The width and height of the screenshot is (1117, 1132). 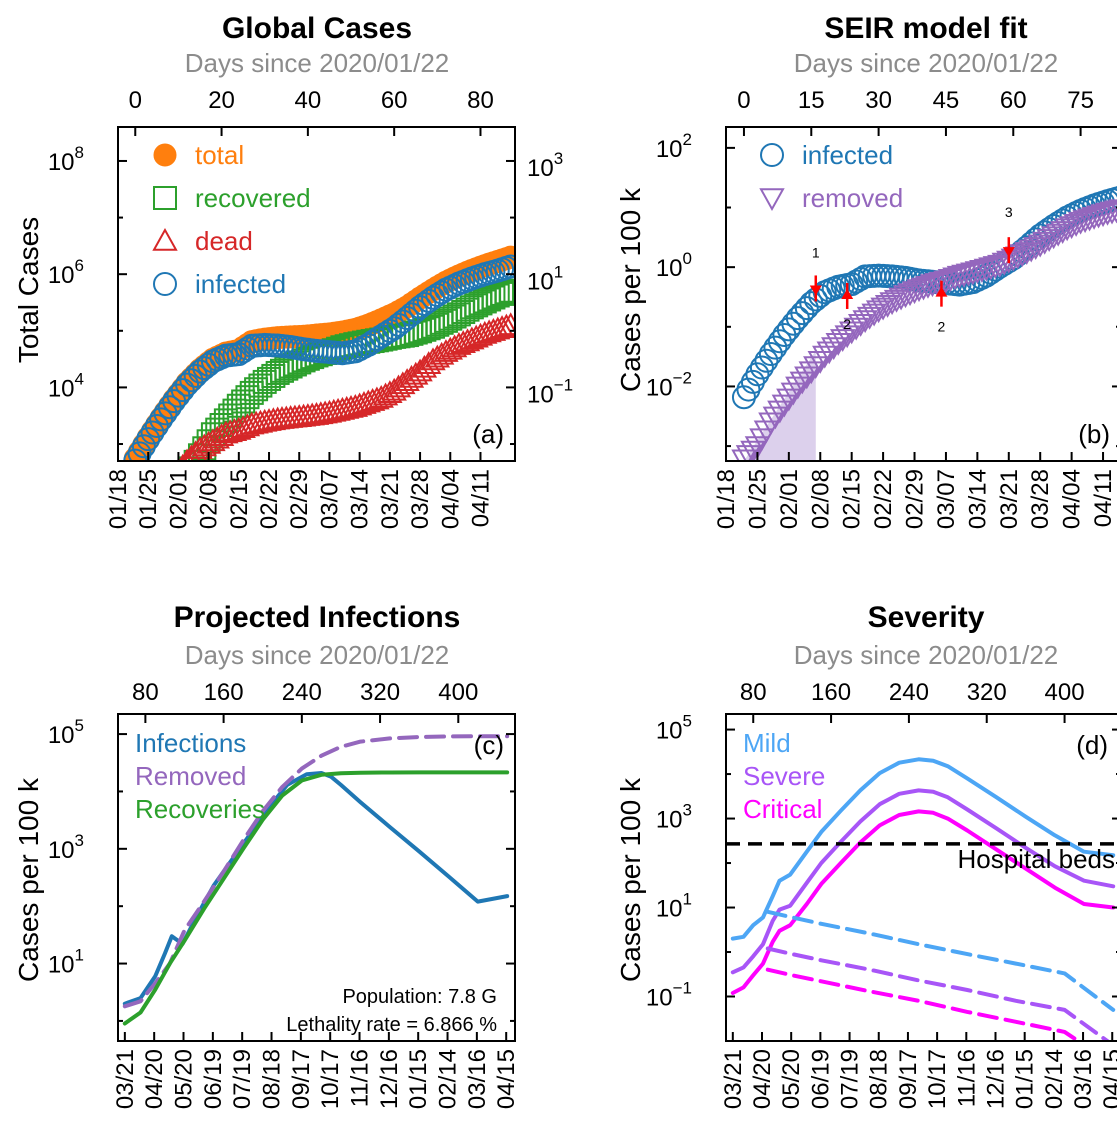 I want to click on panel-d-date-tick-label: 01/15, so click(x=1025, y=1079).